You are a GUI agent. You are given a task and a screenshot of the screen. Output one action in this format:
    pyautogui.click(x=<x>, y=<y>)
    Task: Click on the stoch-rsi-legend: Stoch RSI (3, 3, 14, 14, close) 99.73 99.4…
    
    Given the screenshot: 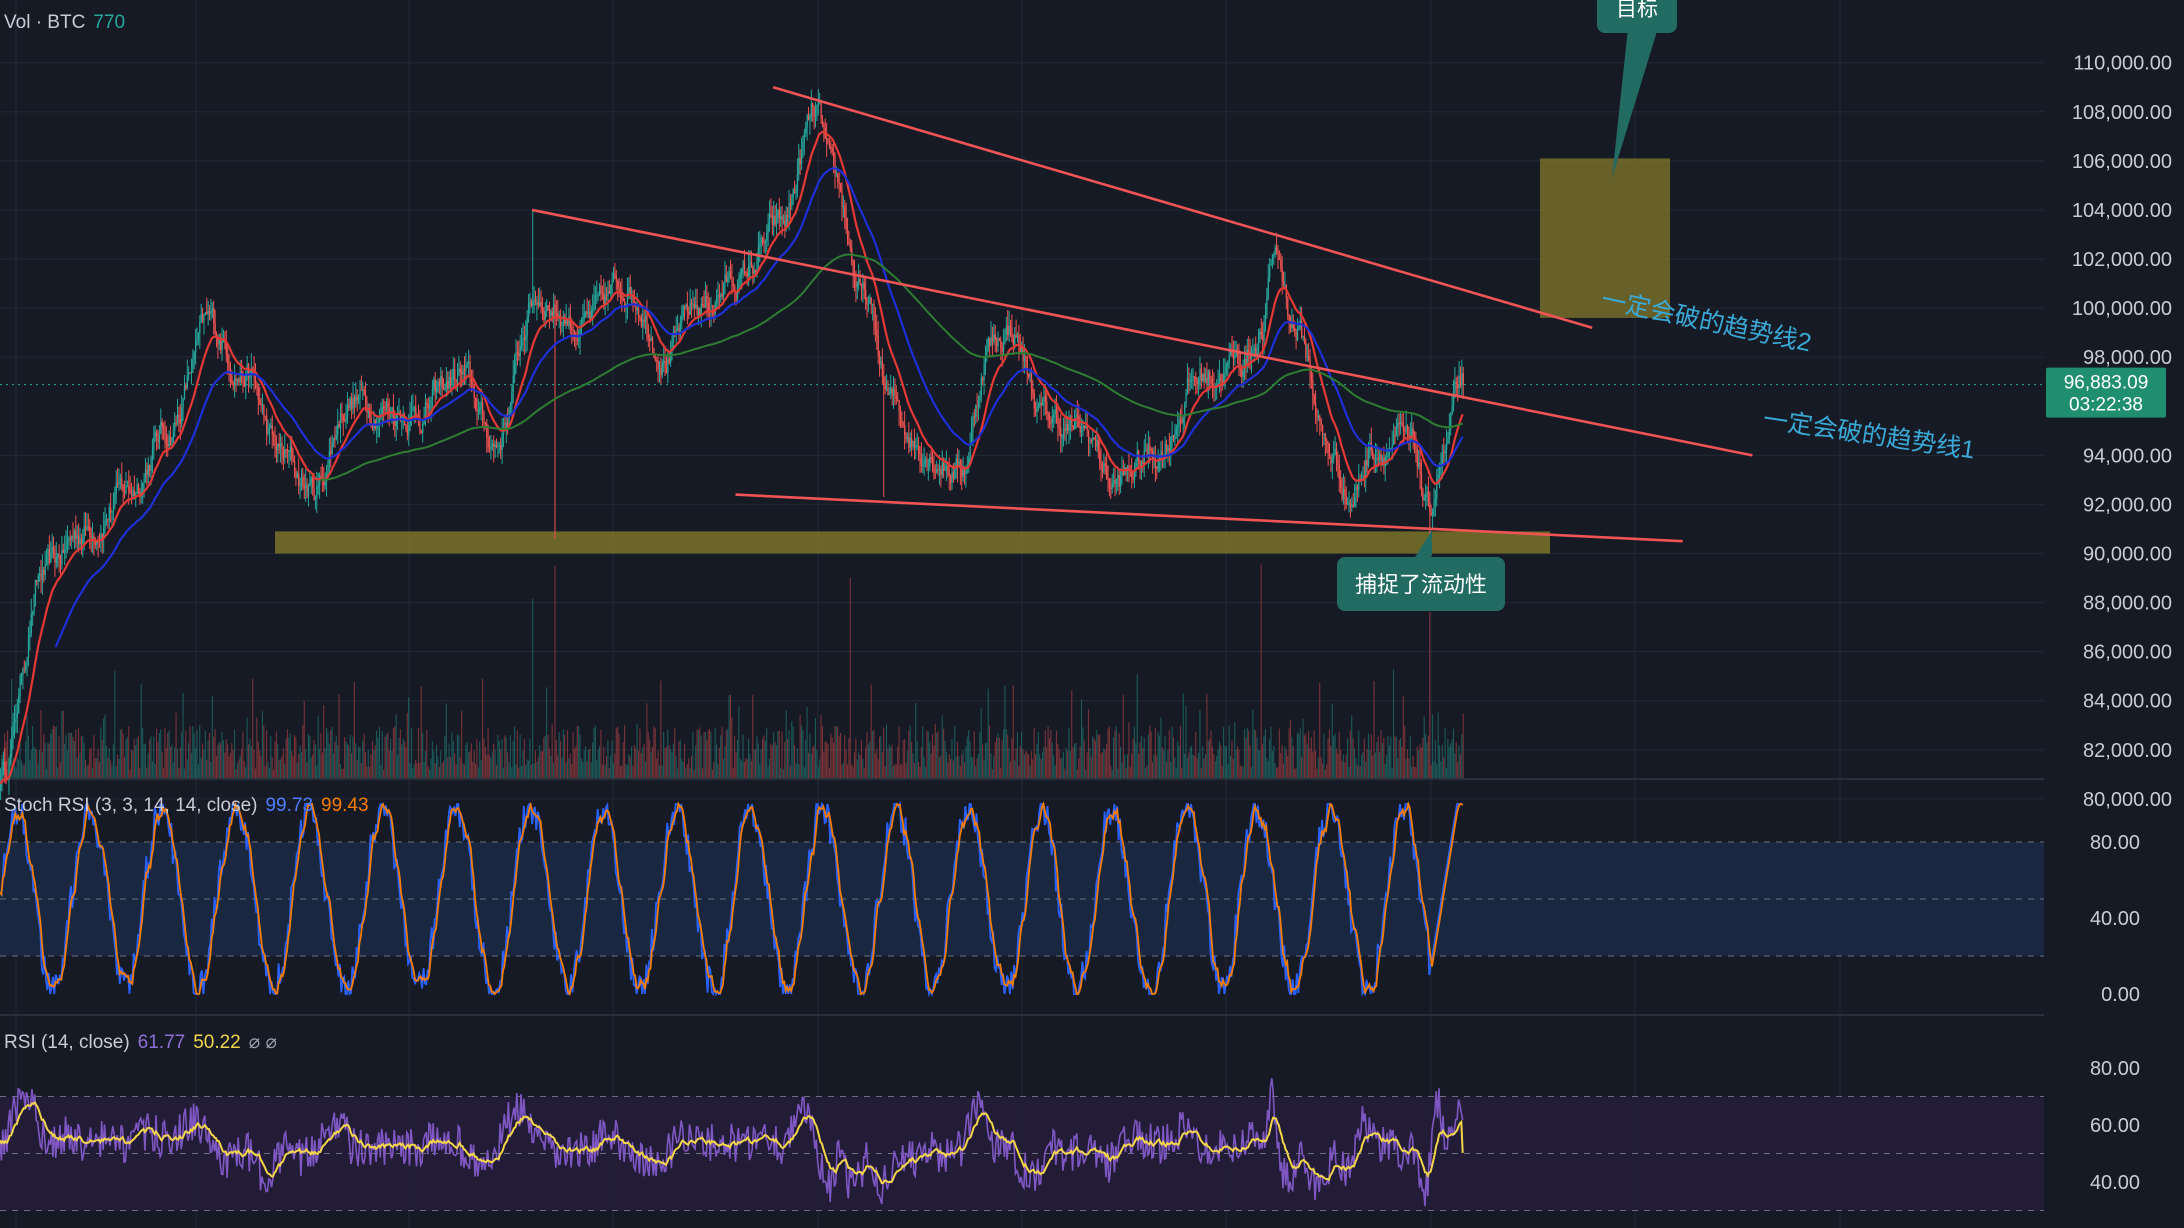 What is the action you would take?
    pyautogui.click(x=190, y=806)
    